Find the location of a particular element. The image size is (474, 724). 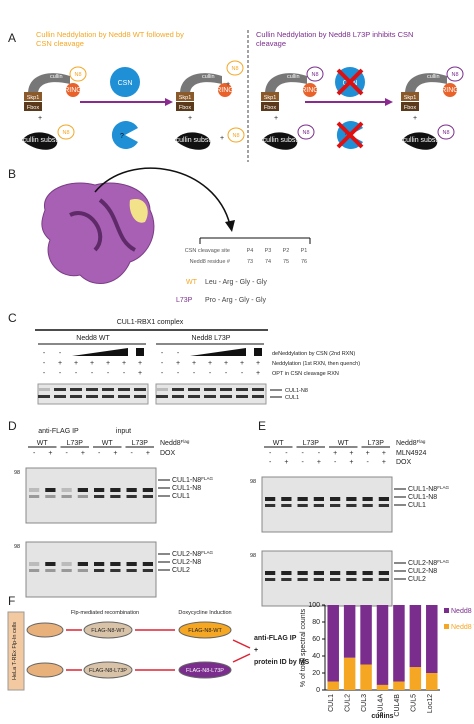

substrate is located at coordinates (40, 141).